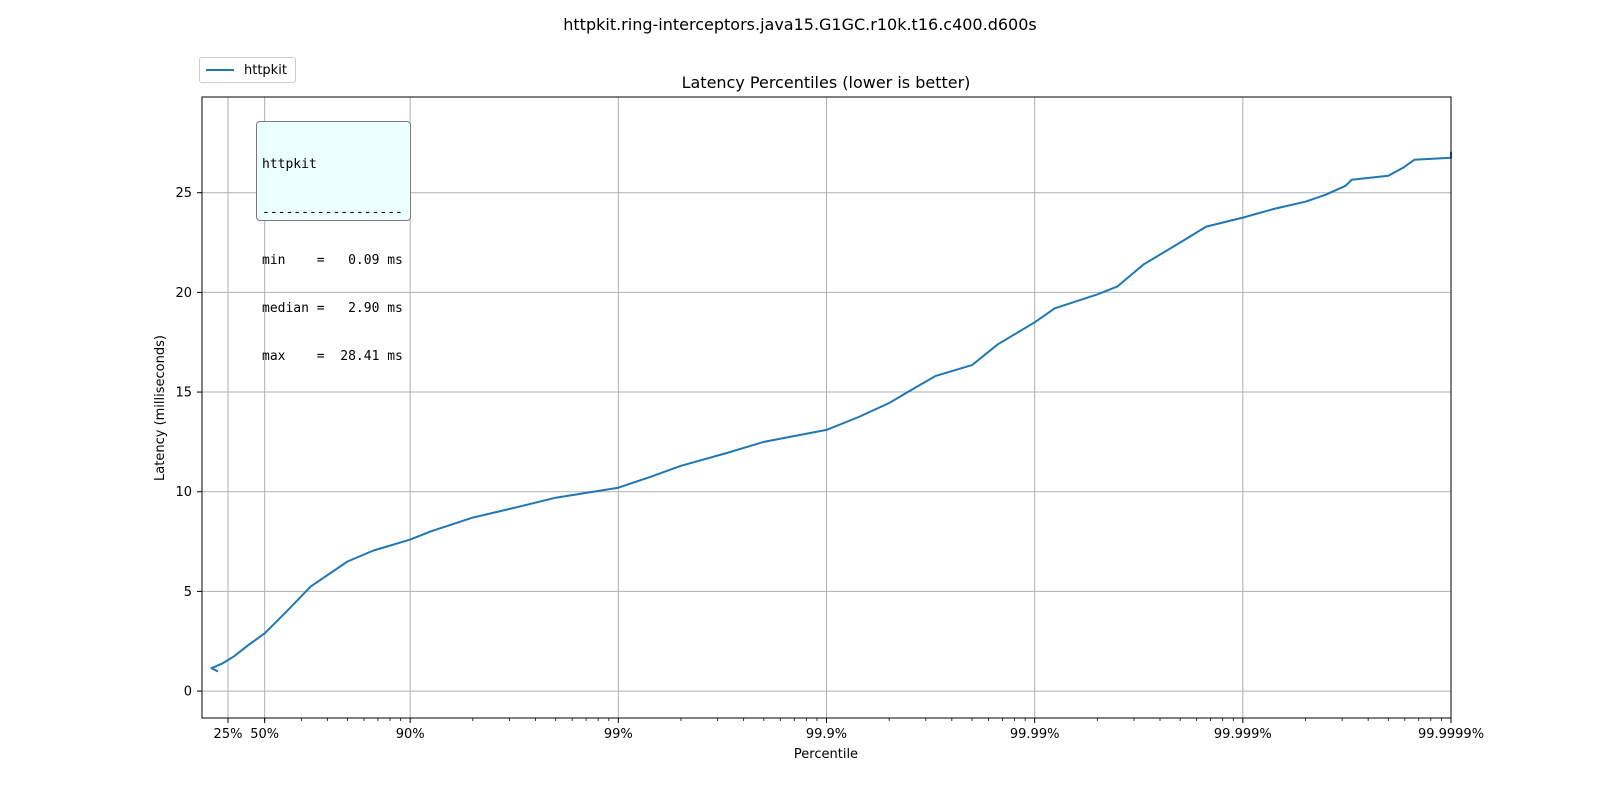 This screenshot has height=800, width=1600. I want to click on stats-line: httpkit, so click(289, 164).